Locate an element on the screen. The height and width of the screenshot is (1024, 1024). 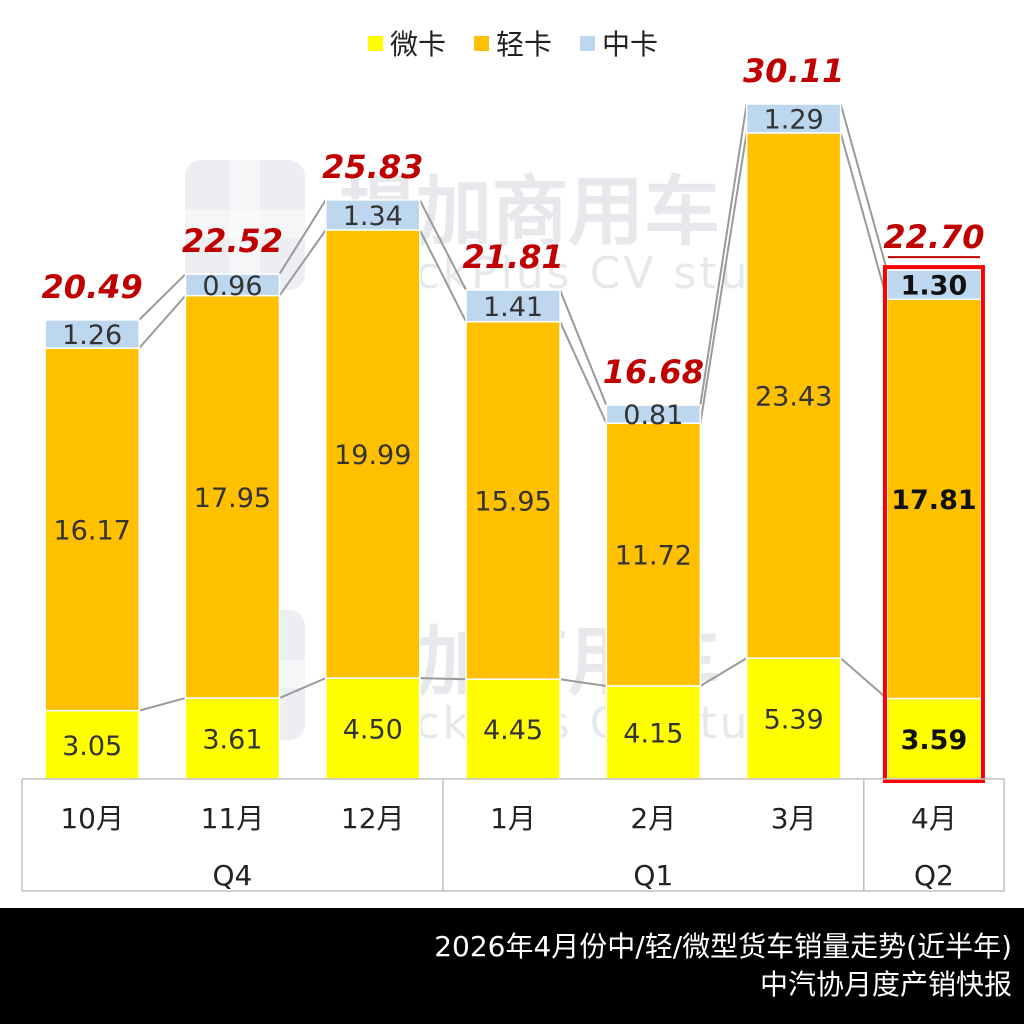
segment-value-label: 1.26 is located at coordinates (92, 335).